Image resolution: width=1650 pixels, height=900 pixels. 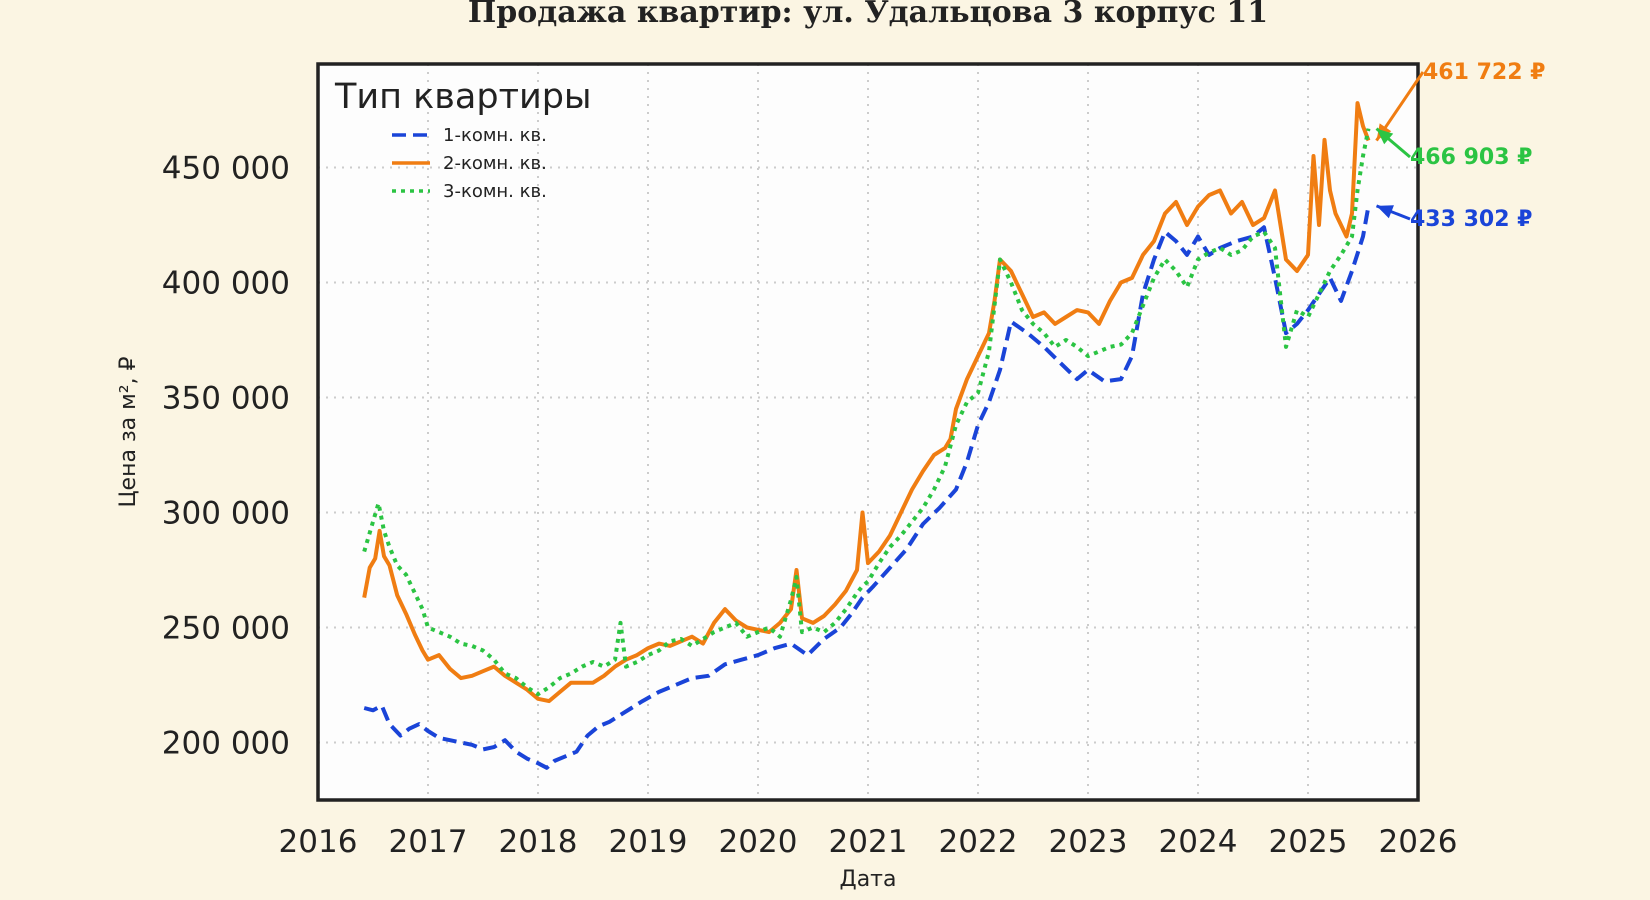 What do you see at coordinates (1484, 72) in the screenshot?
I see `annotation-label-1: 461 722 ₽` at bounding box center [1484, 72].